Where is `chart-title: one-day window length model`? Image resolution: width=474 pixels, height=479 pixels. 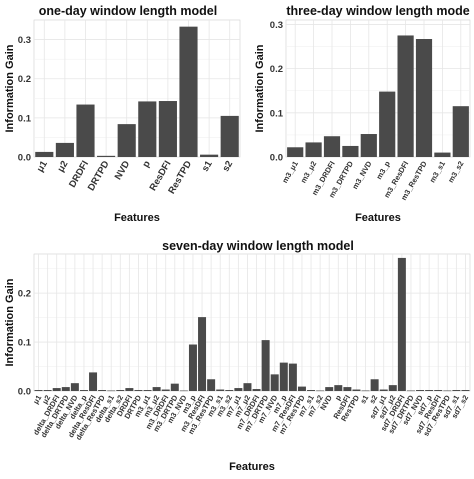 chart-title: one-day window length model is located at coordinates (128, 11).